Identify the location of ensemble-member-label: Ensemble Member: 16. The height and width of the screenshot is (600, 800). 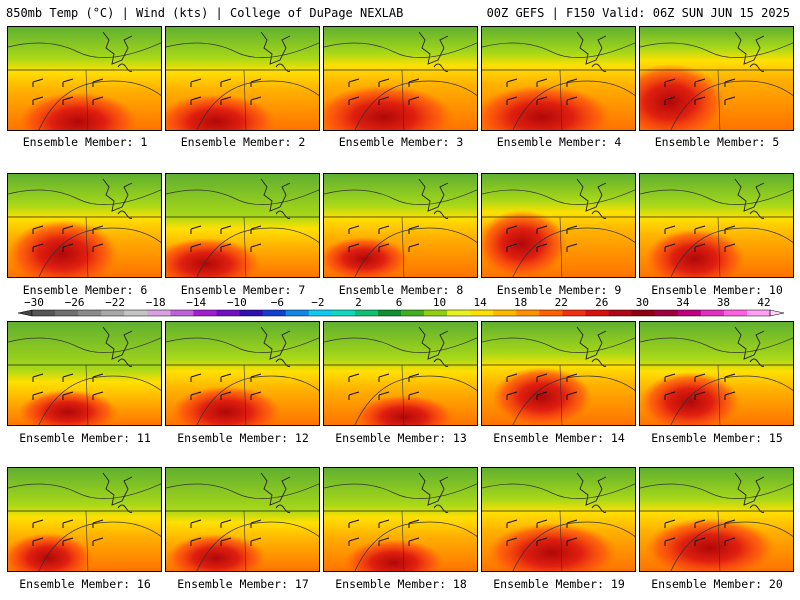
(85, 584).